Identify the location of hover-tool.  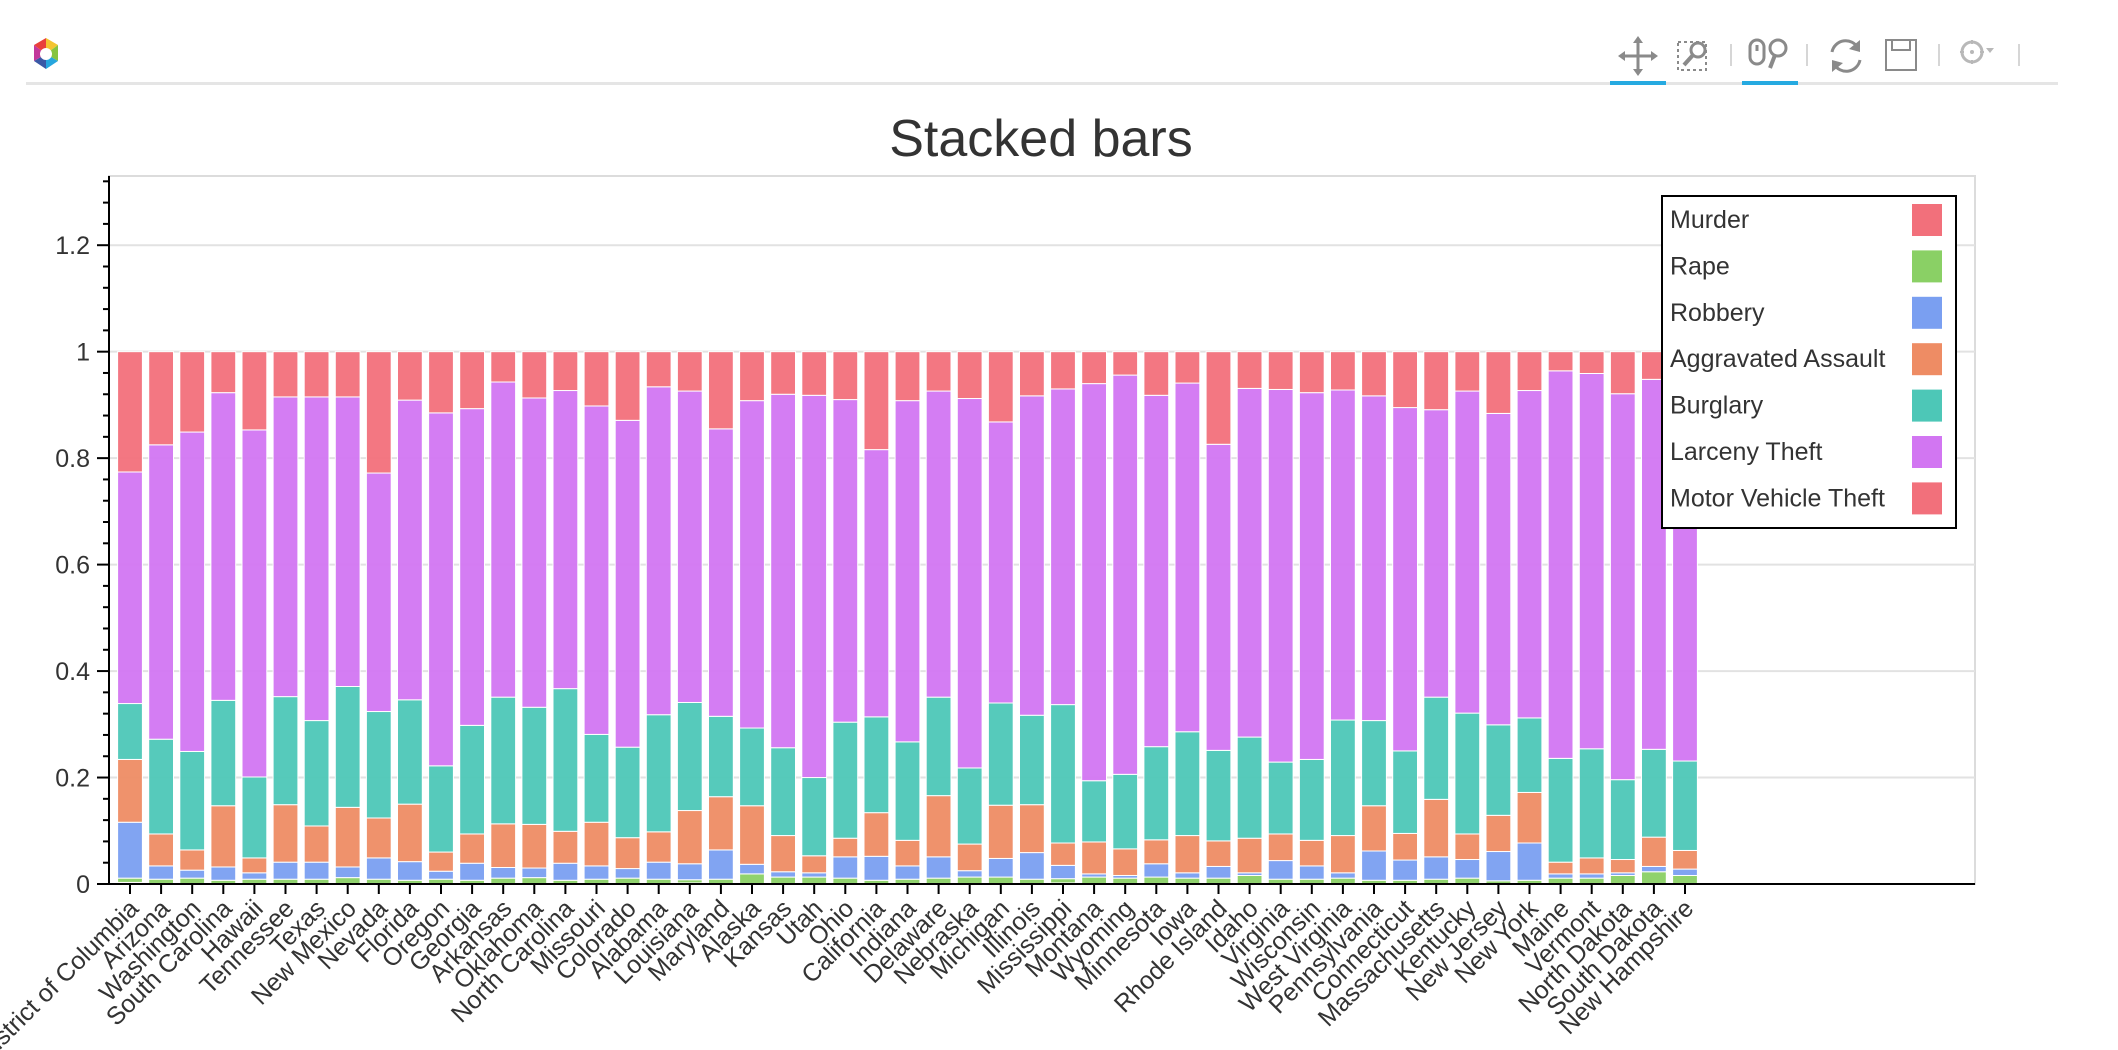
(1978, 56).